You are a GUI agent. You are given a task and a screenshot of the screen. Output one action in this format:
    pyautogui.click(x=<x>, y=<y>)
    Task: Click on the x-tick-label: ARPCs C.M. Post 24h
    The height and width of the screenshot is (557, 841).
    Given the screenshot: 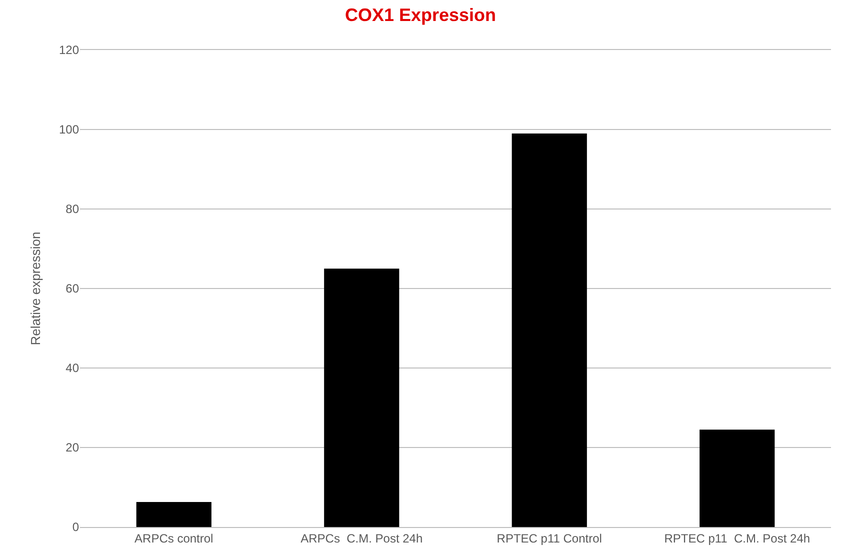 What is the action you would take?
    pyautogui.click(x=361, y=538)
    